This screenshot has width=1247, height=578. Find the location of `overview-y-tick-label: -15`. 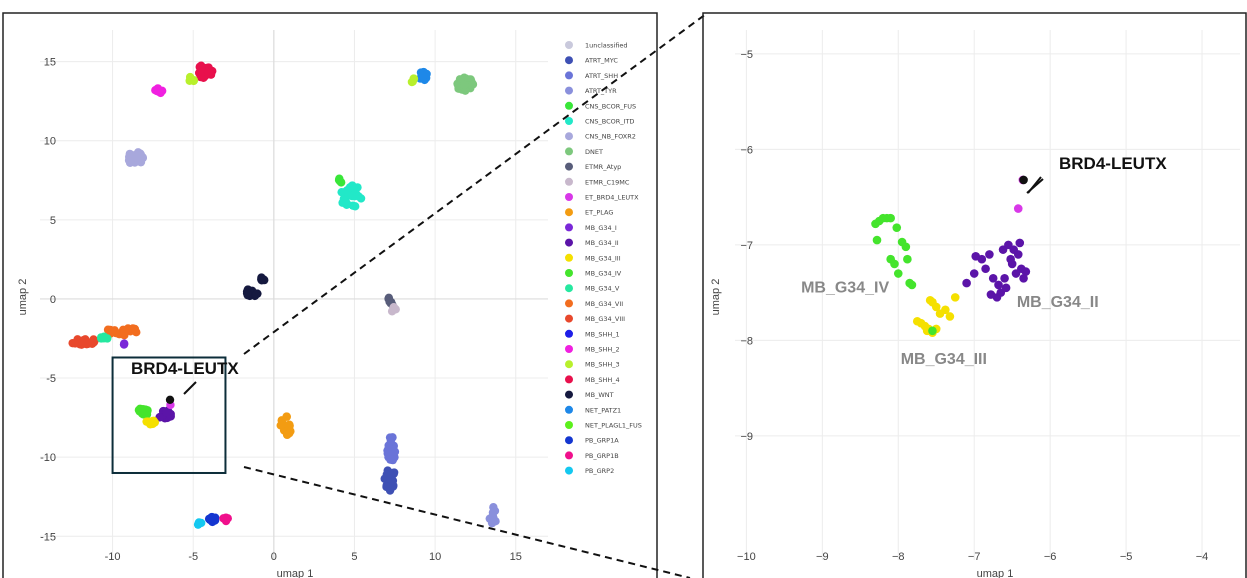

overview-y-tick-label: -15 is located at coordinates (48, 537).